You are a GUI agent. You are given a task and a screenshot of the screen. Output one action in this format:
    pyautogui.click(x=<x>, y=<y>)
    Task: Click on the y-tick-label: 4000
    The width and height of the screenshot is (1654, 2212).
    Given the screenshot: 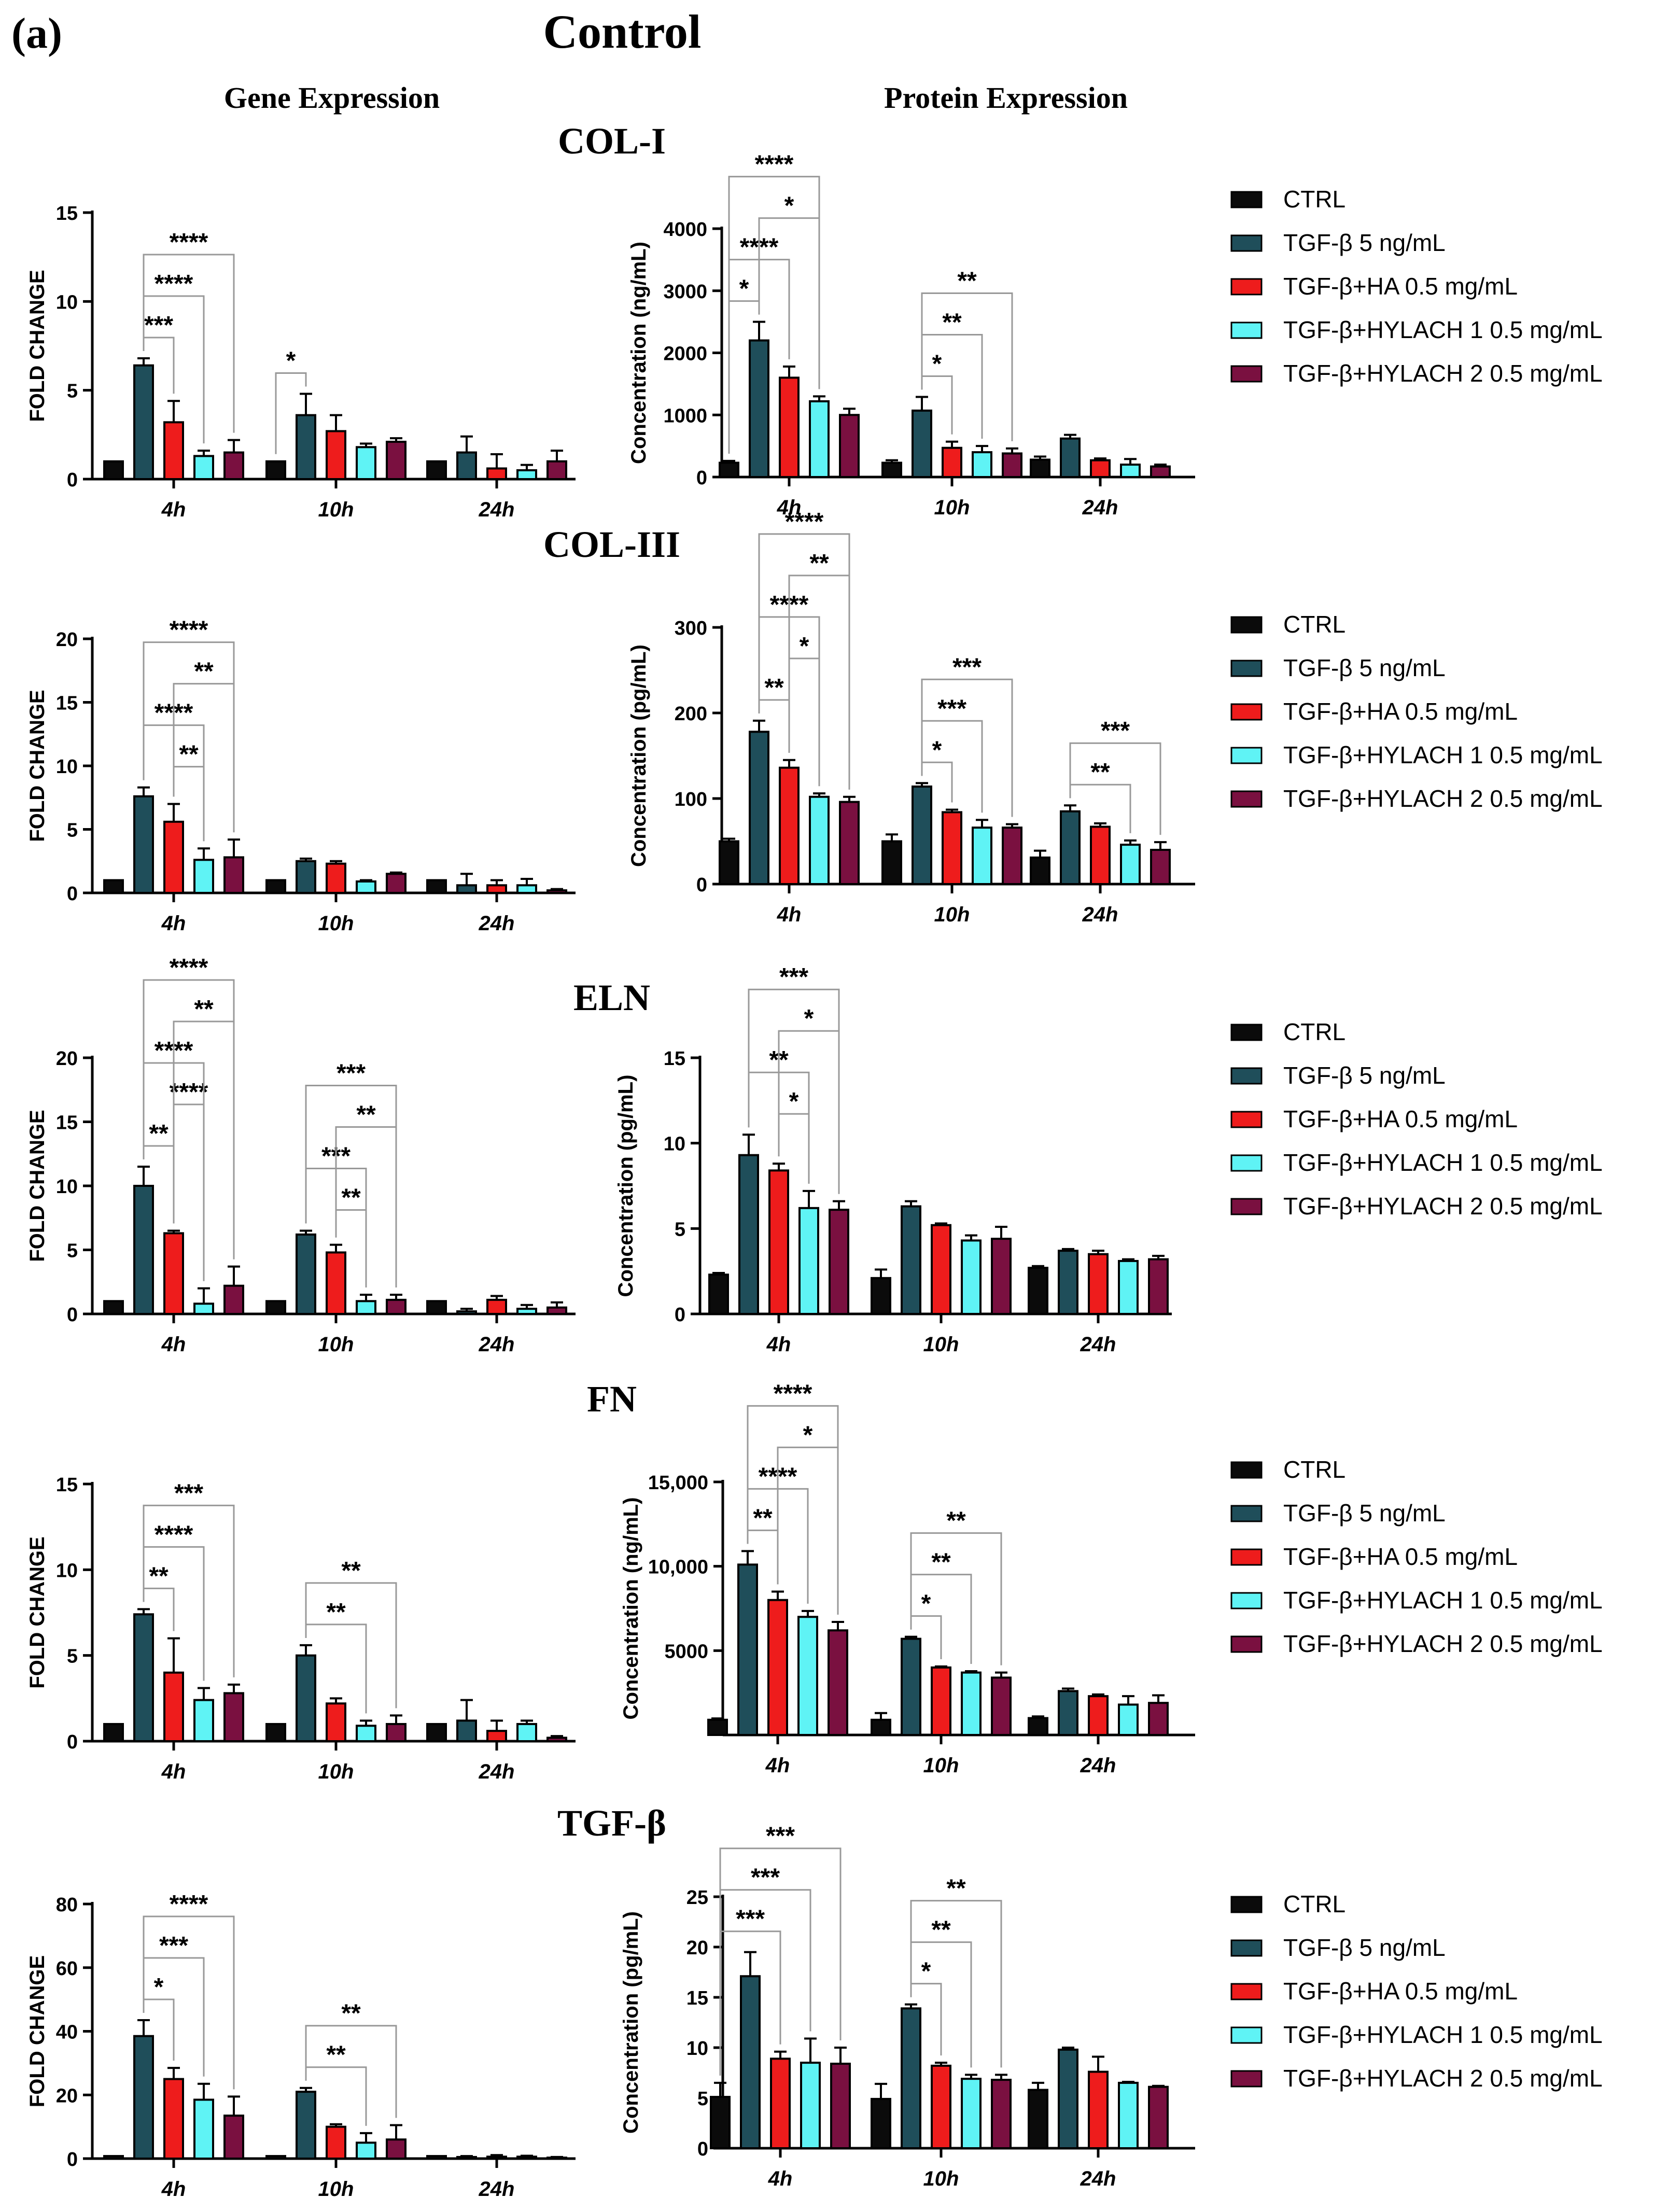 What is the action you would take?
    pyautogui.click(x=685, y=230)
    